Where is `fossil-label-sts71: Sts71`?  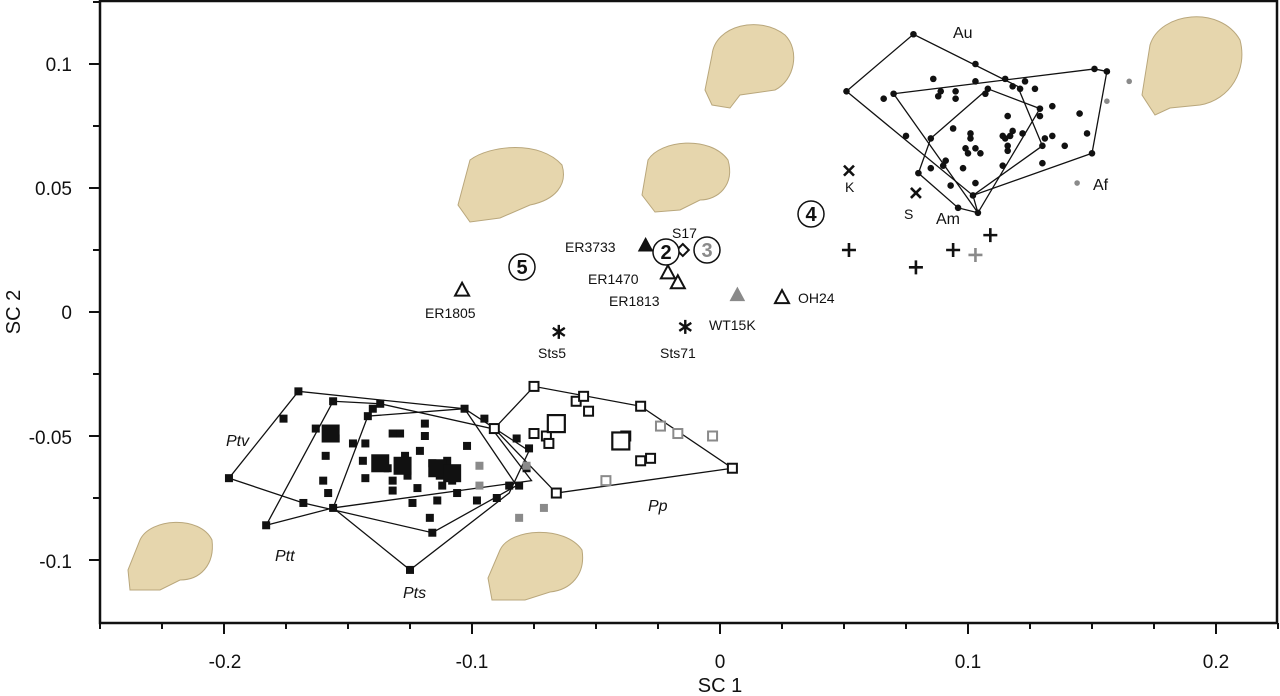
fossil-label-sts71: Sts71 is located at coordinates (678, 353).